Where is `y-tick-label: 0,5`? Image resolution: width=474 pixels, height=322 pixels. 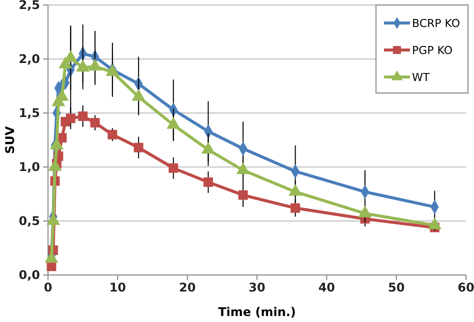 y-tick-label: 0,5 is located at coordinates (29, 221).